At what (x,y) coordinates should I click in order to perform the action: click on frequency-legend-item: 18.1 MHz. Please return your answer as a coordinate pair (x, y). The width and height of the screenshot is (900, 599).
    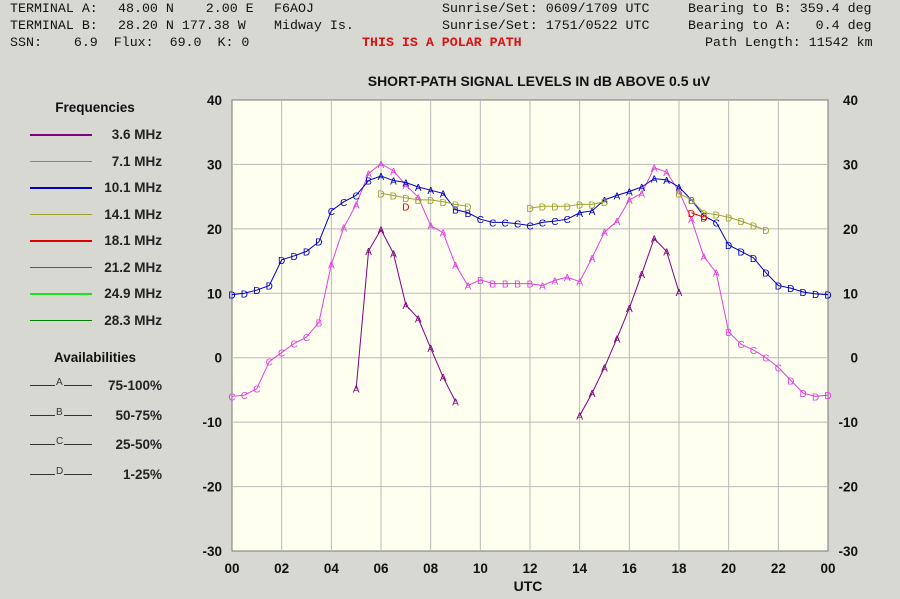
    Looking at the image, I should click on (85, 241).